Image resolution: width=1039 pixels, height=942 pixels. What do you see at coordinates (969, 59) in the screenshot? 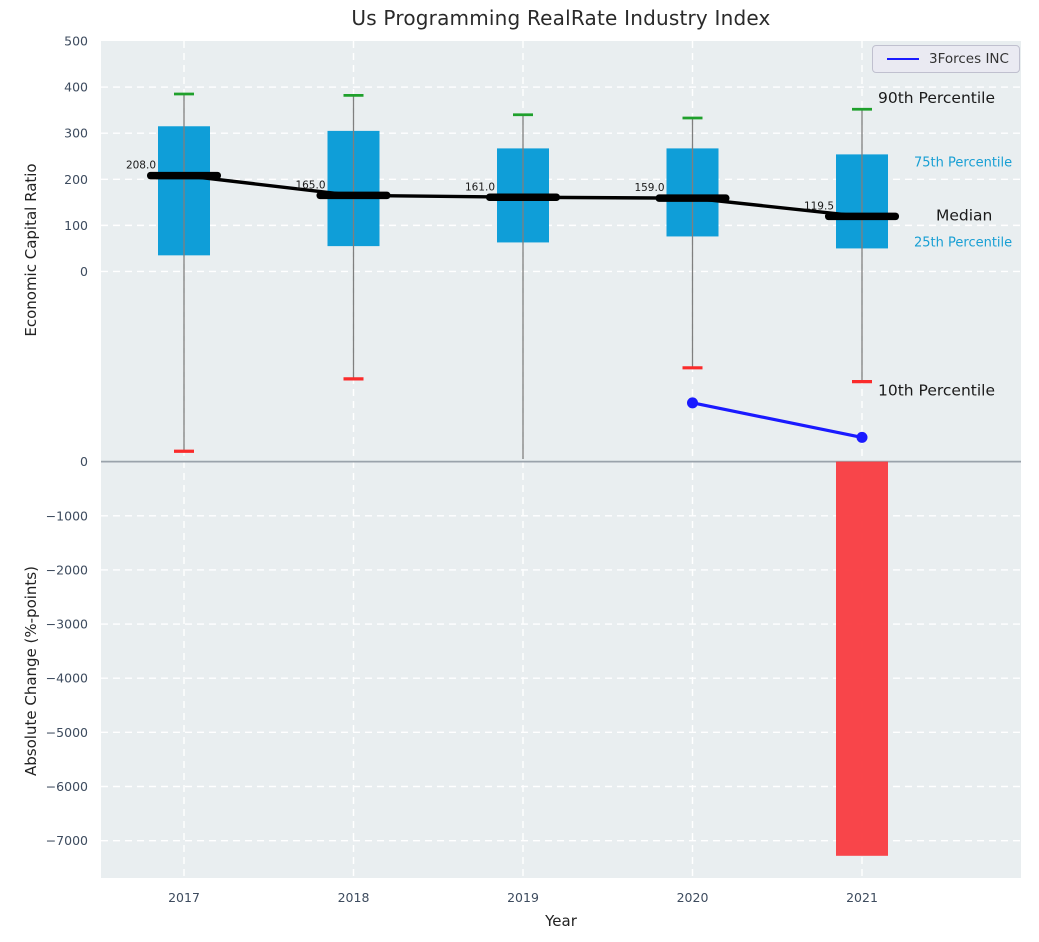
I see `legend-label: 3Forces INC` at bounding box center [969, 59].